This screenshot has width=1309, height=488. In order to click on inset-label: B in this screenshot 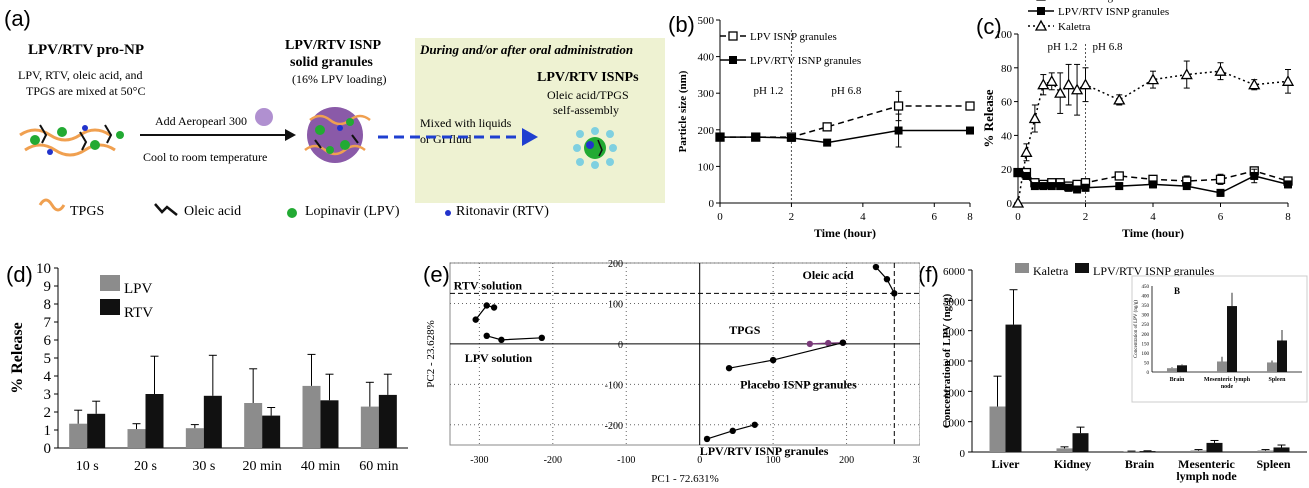, I will do `click(1177, 291)`.